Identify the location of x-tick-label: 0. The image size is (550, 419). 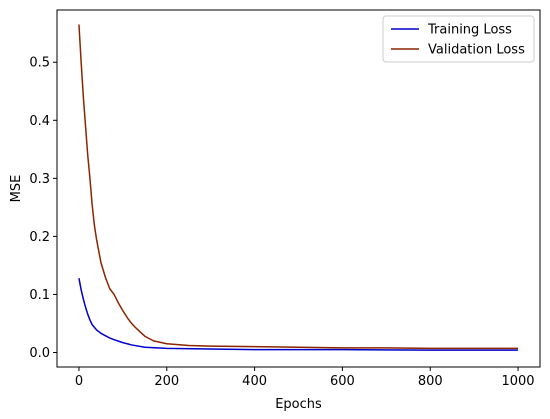
(79, 381).